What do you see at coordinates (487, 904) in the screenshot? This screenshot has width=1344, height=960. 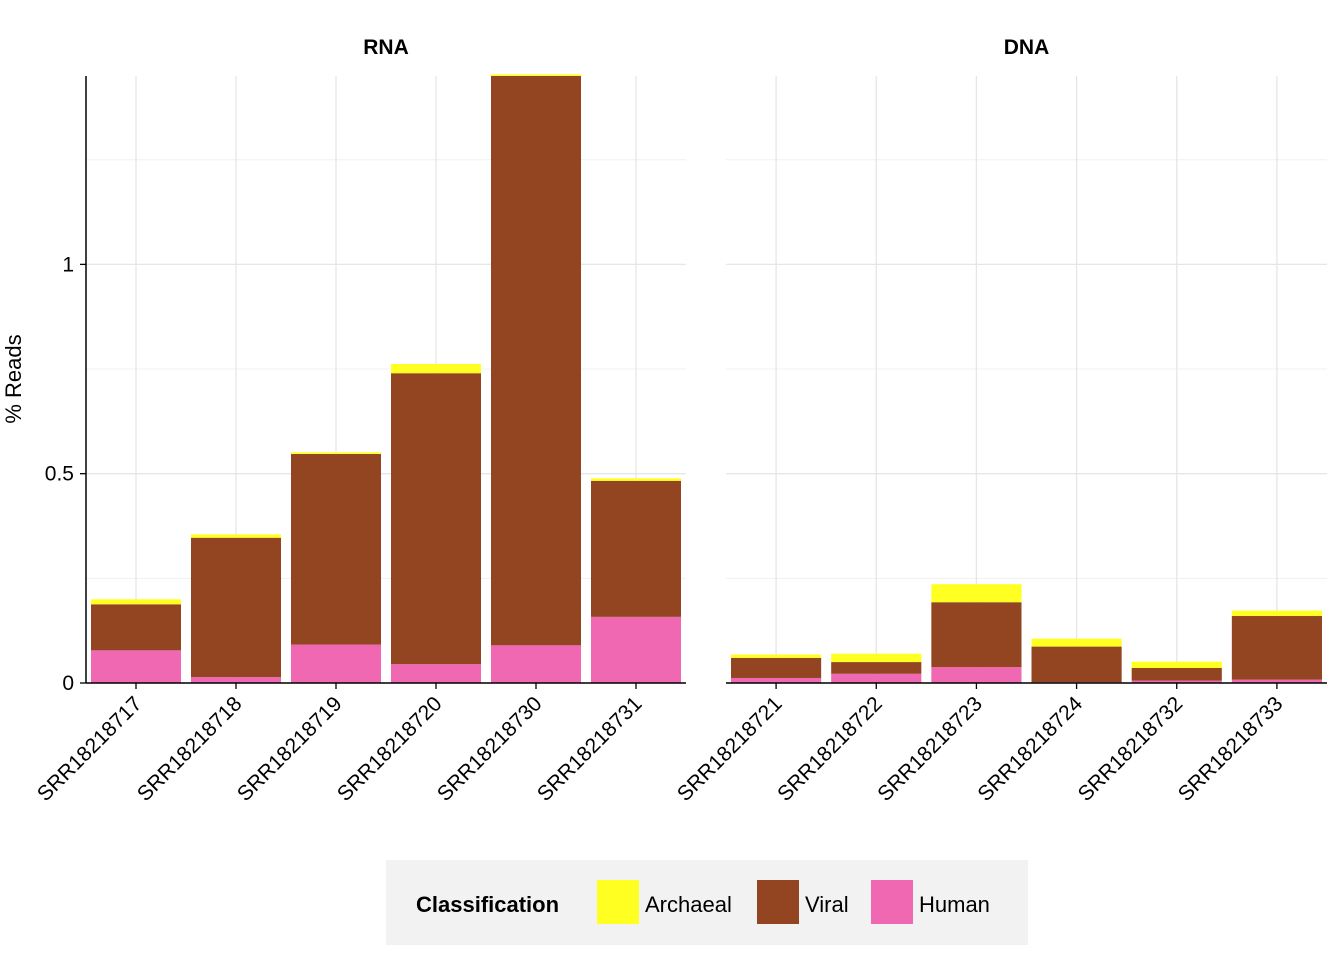 I see `legend-title: Classification` at bounding box center [487, 904].